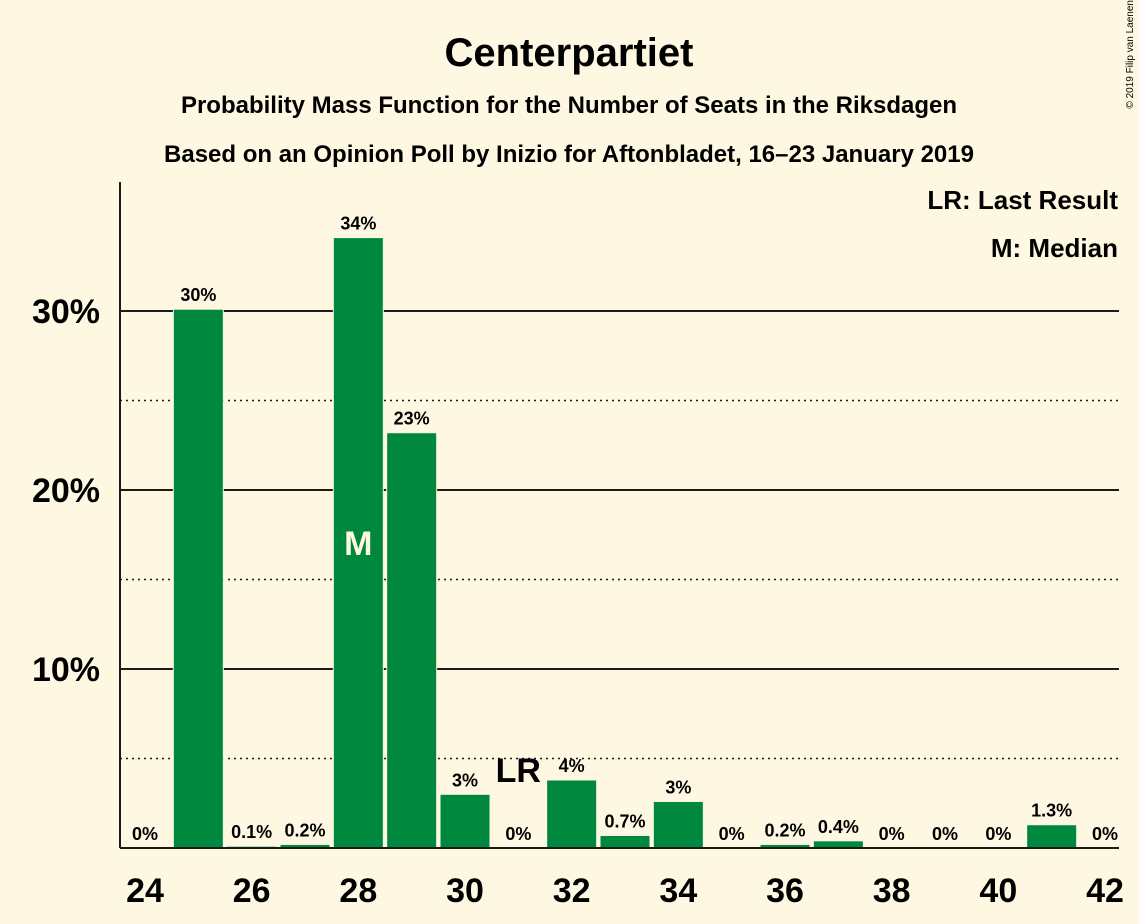 The image size is (1139, 924). What do you see at coordinates (251, 832) in the screenshot?
I see `bar-label-seat-26: 0.1%` at bounding box center [251, 832].